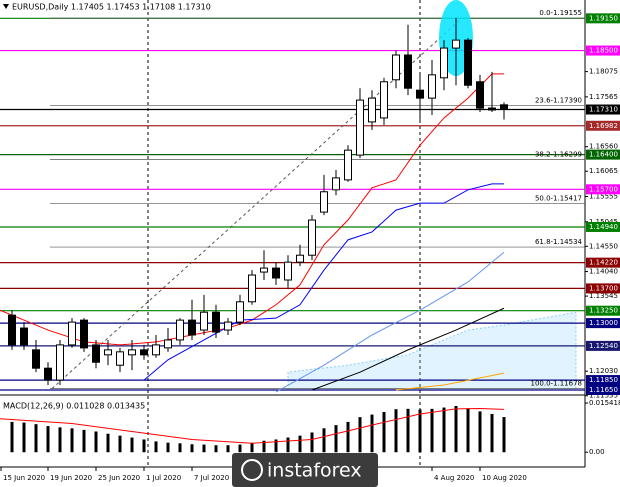  What do you see at coordinates (603, 227) in the screenshot?
I see `level-label: 1.14940` at bounding box center [603, 227].